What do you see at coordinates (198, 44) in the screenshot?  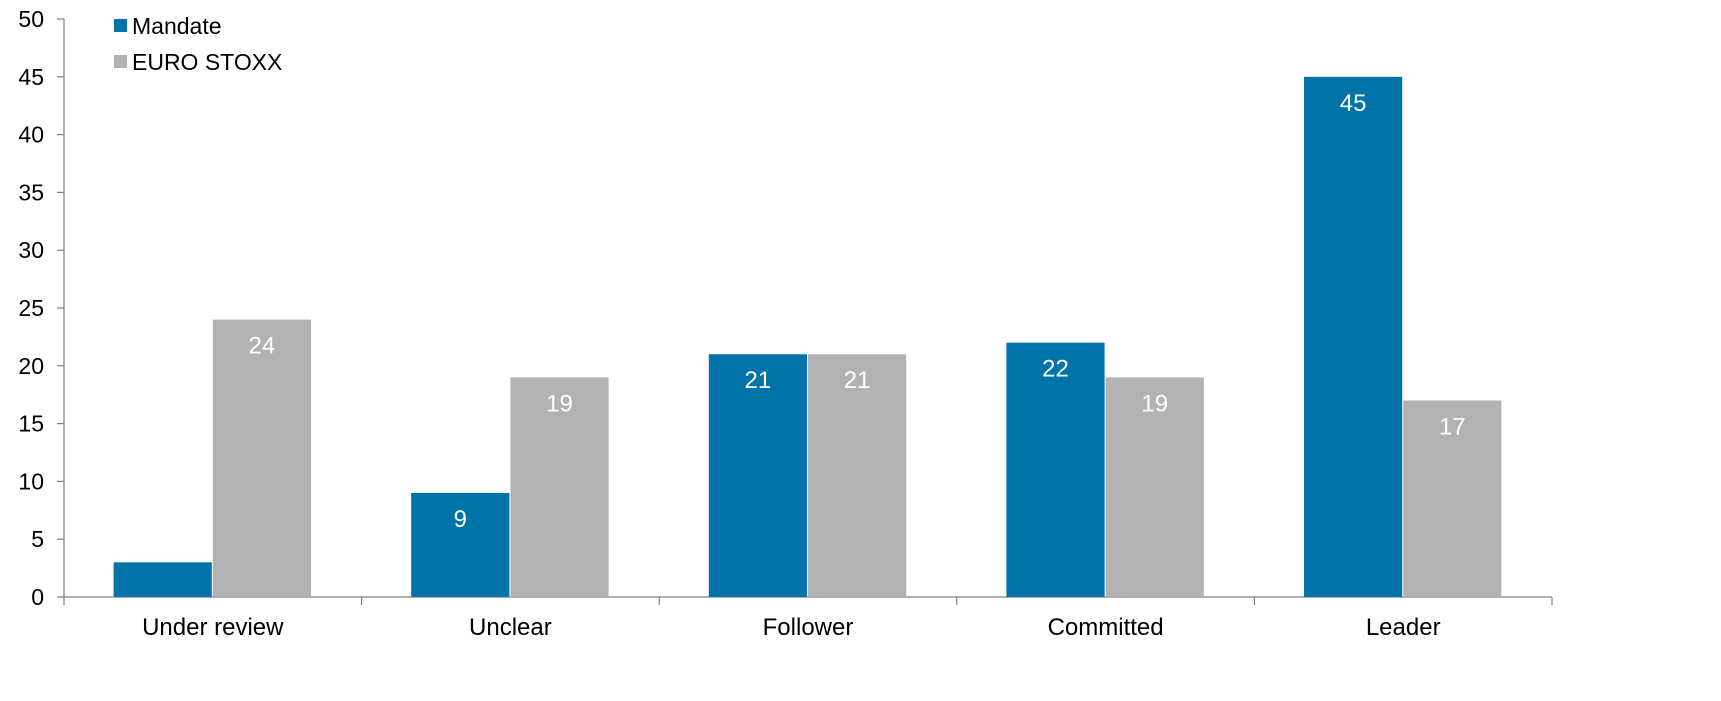 I see `legend: Mandate EURO STOXX` at bounding box center [198, 44].